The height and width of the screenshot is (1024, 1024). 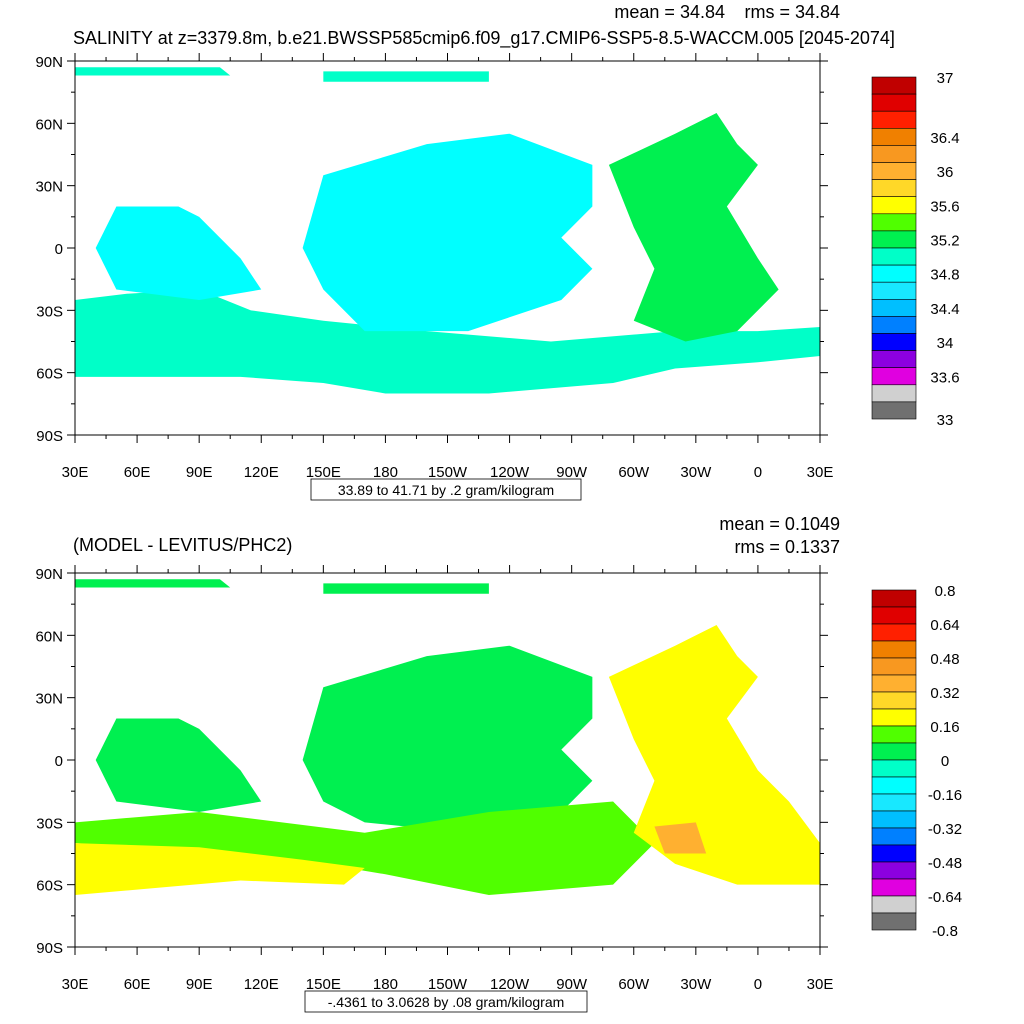 I want to click on contour-info-label: -.4361 to 3.0628 by .08 gram/kilogram, so click(x=446, y=1002).